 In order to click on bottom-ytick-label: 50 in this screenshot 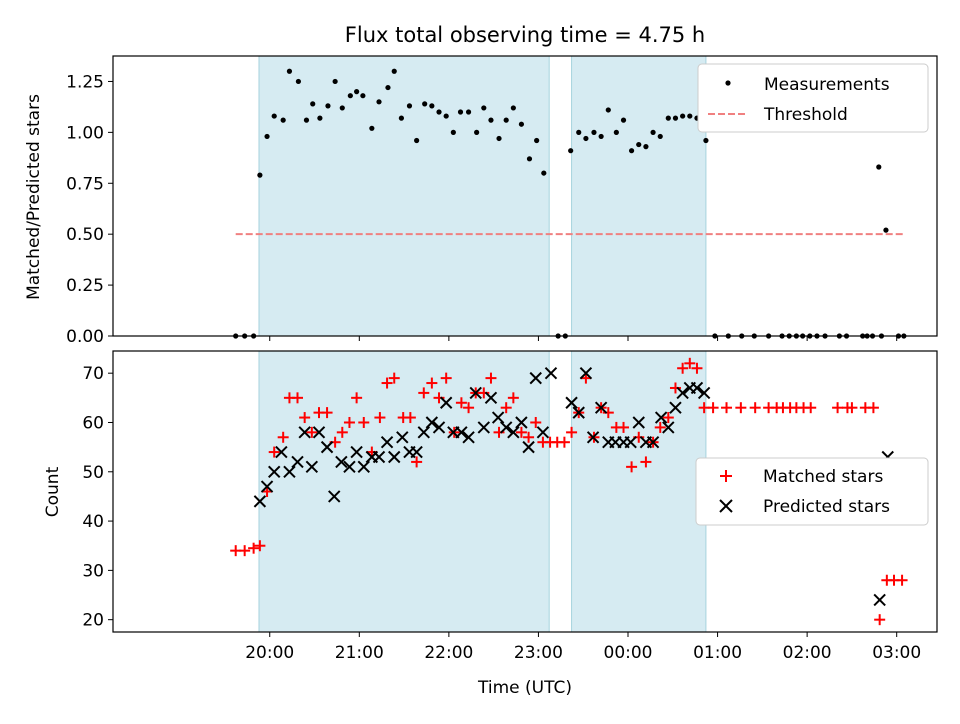, I will do `click(93, 473)`.